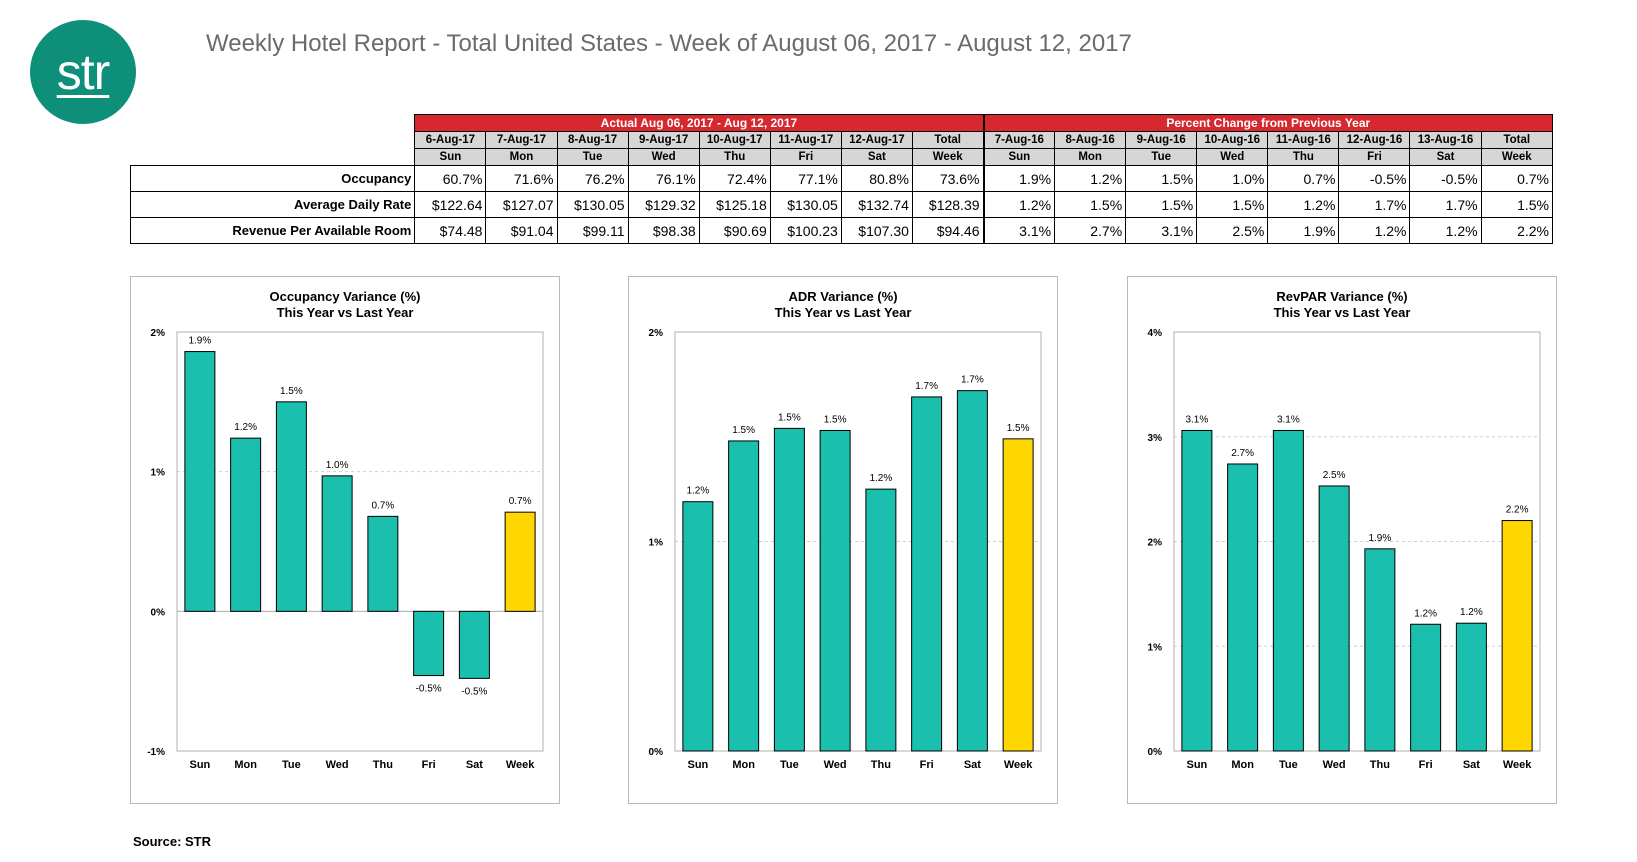 The width and height of the screenshot is (1637, 862). I want to click on cell-pct: 2.2%, so click(1517, 230).